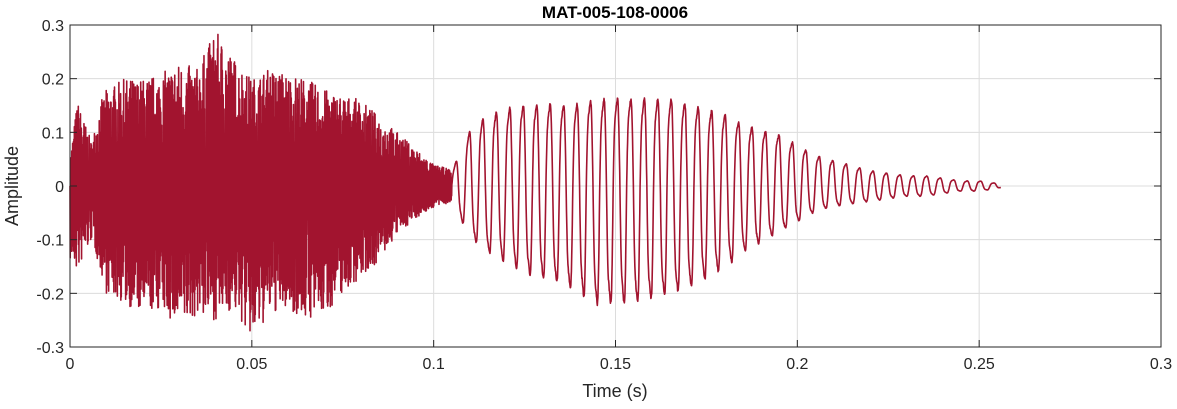  I want to click on x-tick-labels: 0 0.05 0.1 0.15 0.2 0.25 0.3, so click(619, 364).